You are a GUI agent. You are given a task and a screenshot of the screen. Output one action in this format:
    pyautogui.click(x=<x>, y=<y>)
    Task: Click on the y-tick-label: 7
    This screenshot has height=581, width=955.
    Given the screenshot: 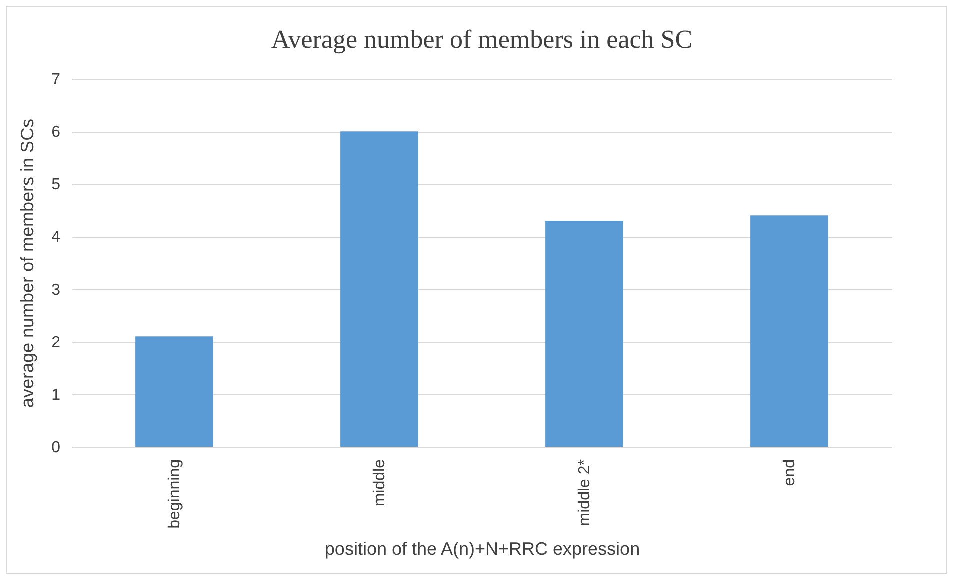 What is the action you would take?
    pyautogui.click(x=56, y=80)
    